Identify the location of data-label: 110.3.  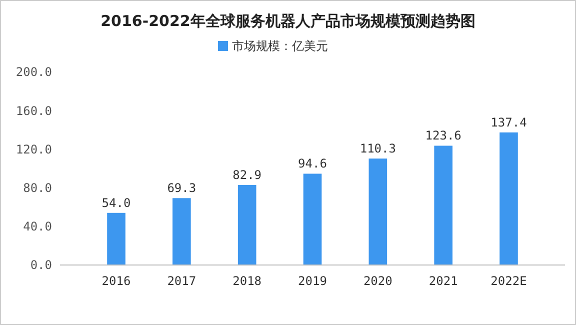
(378, 149).